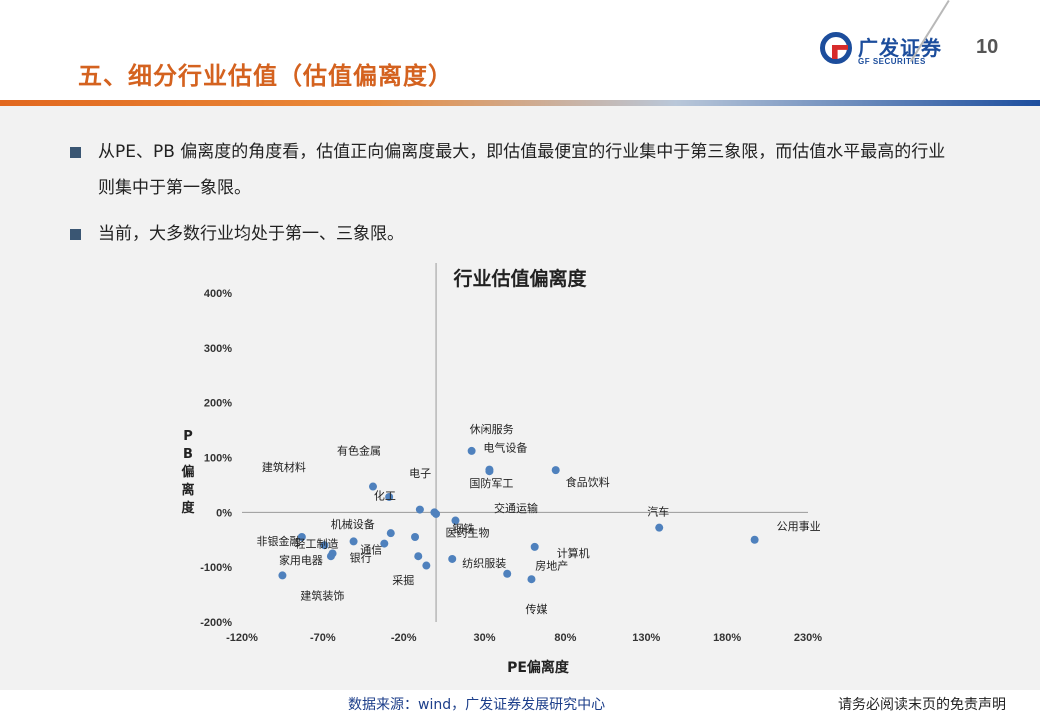 The height and width of the screenshot is (720, 1040). What do you see at coordinates (188, 454) in the screenshot?
I see `y-axis-label-char: B` at bounding box center [188, 454].